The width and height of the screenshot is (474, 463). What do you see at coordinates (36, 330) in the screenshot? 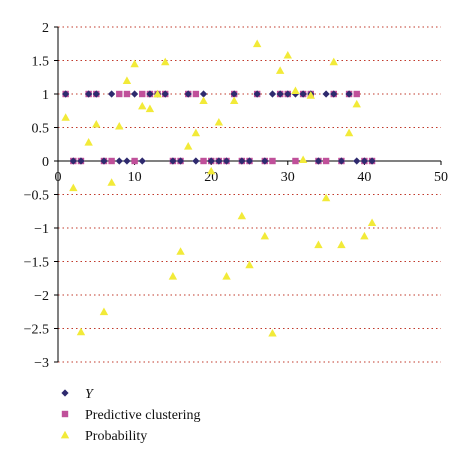
I see `y-tick-label: −2.5` at bounding box center [36, 330].